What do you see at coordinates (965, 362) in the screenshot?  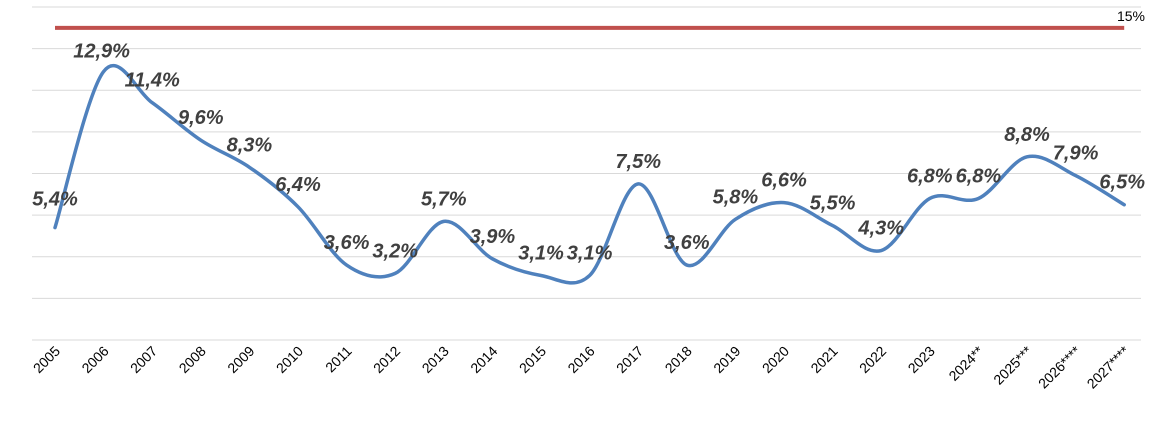 I see `x-tick-label: 2024**` at bounding box center [965, 362].